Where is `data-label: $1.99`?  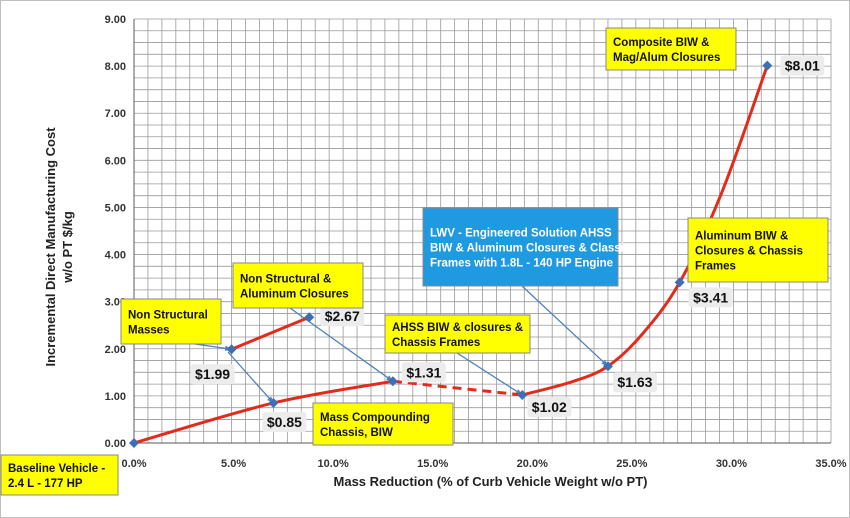 data-label: $1.99 is located at coordinates (212, 374).